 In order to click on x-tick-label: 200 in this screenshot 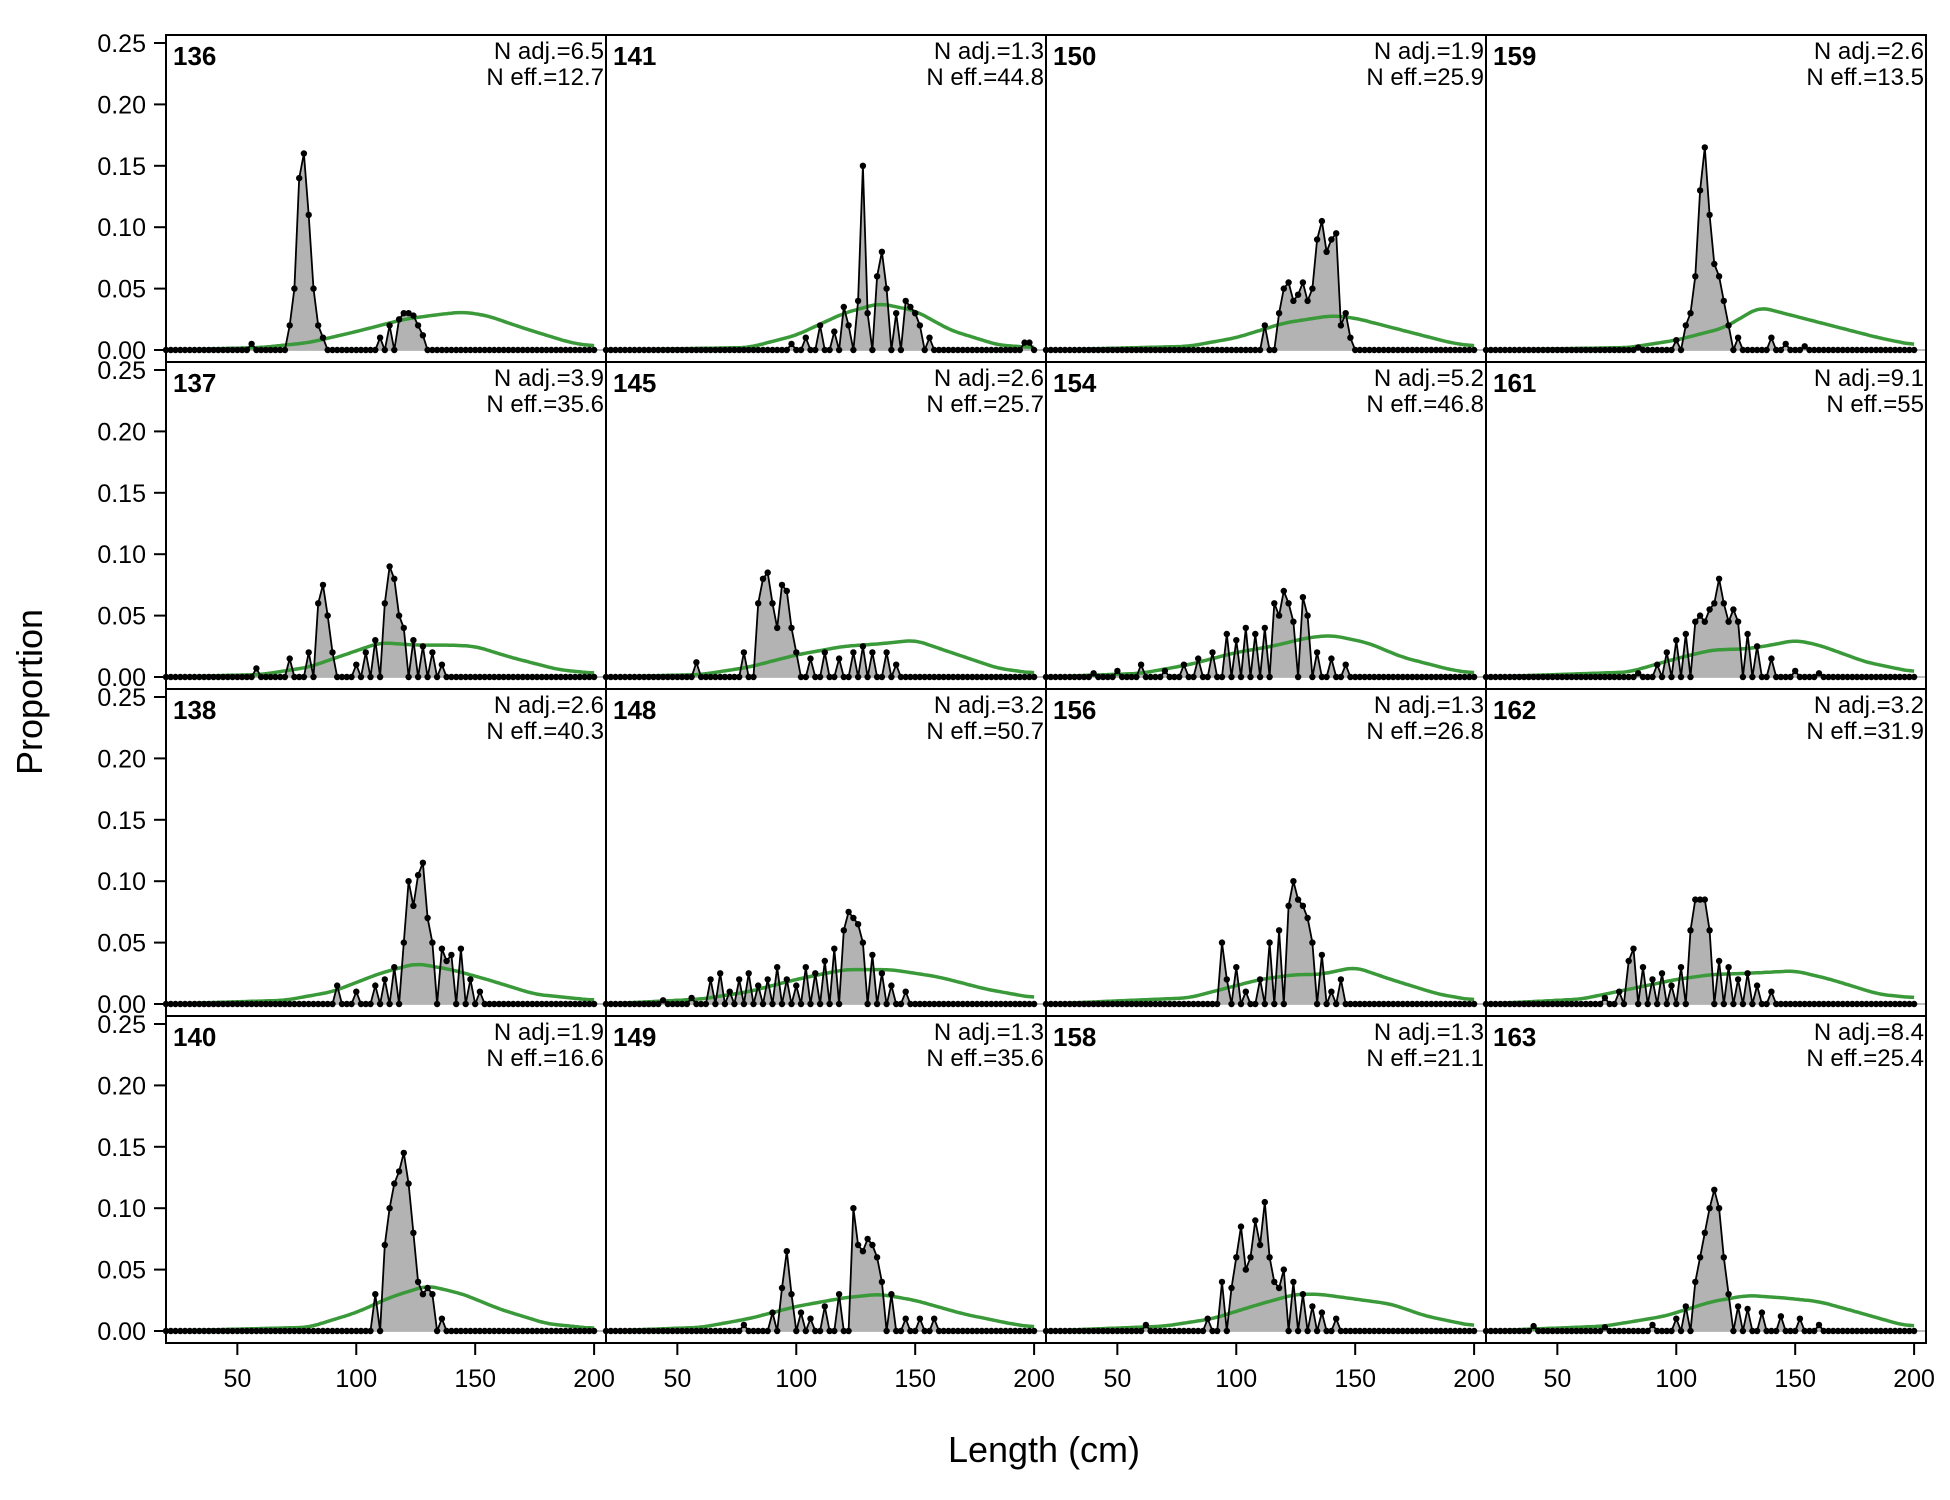, I will do `click(1914, 1379)`.